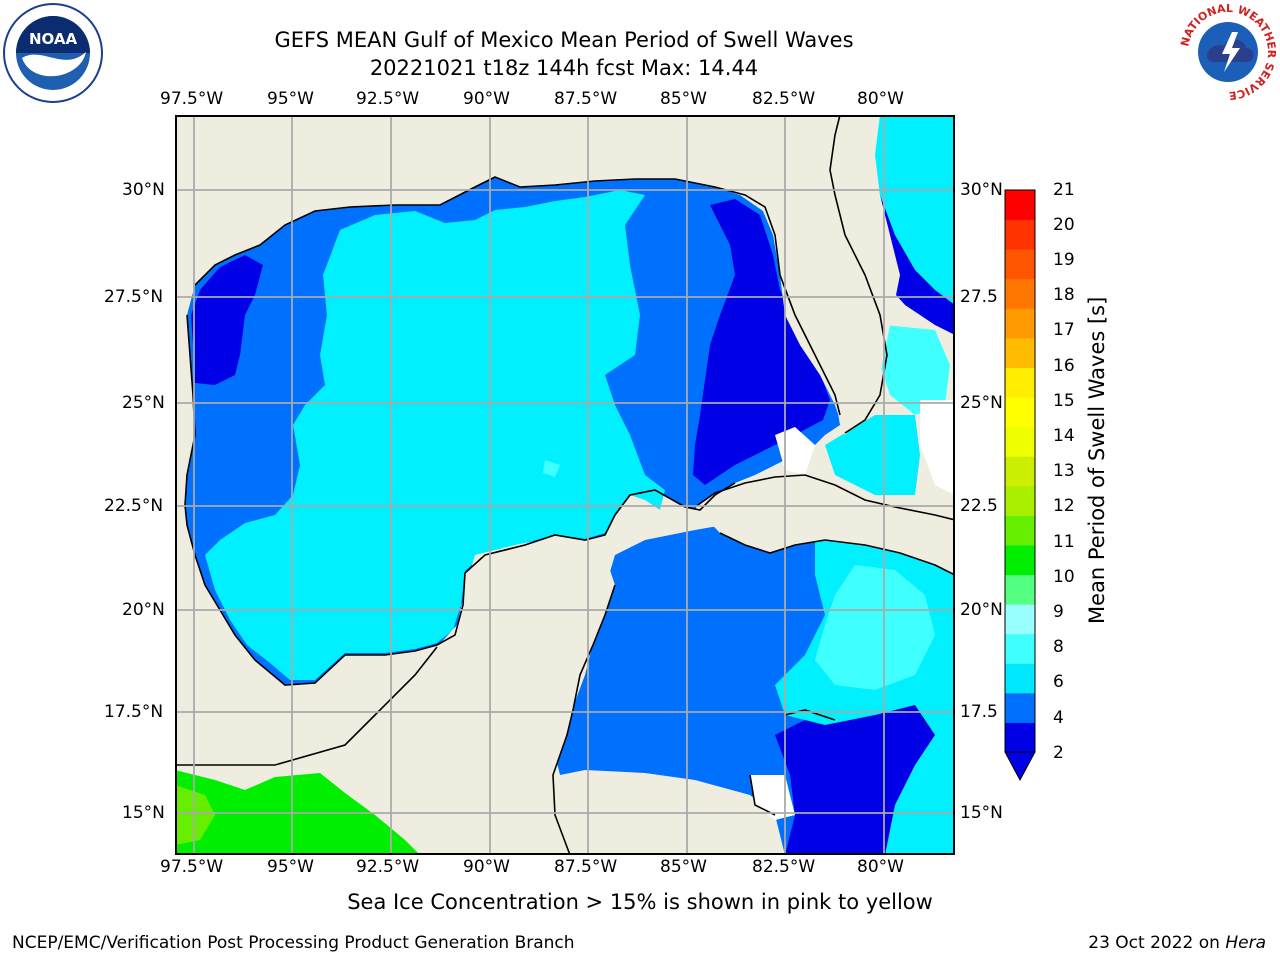 The width and height of the screenshot is (1280, 960). Describe the element at coordinates (134, 297) in the screenshot. I see `lat-tick-left-2: 27.5°N` at that location.